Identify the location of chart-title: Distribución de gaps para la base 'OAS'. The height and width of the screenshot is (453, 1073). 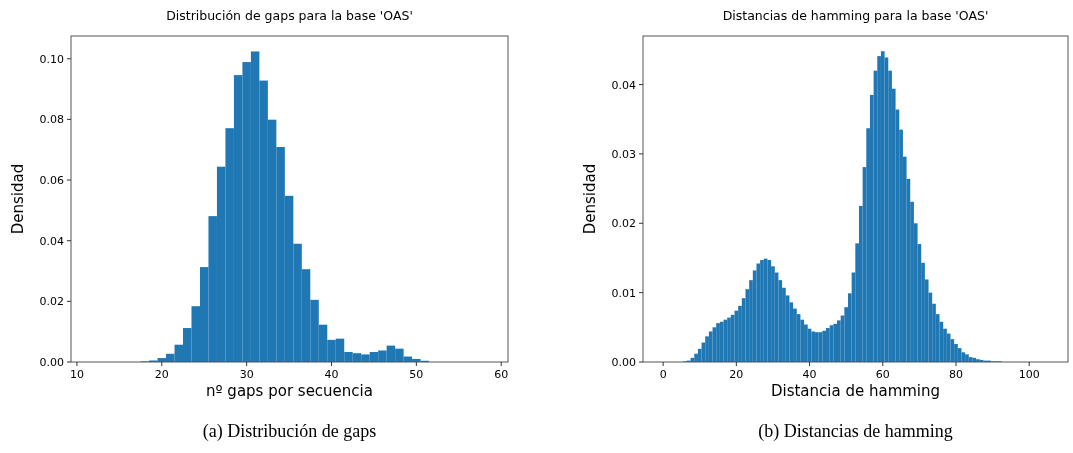
(289, 15).